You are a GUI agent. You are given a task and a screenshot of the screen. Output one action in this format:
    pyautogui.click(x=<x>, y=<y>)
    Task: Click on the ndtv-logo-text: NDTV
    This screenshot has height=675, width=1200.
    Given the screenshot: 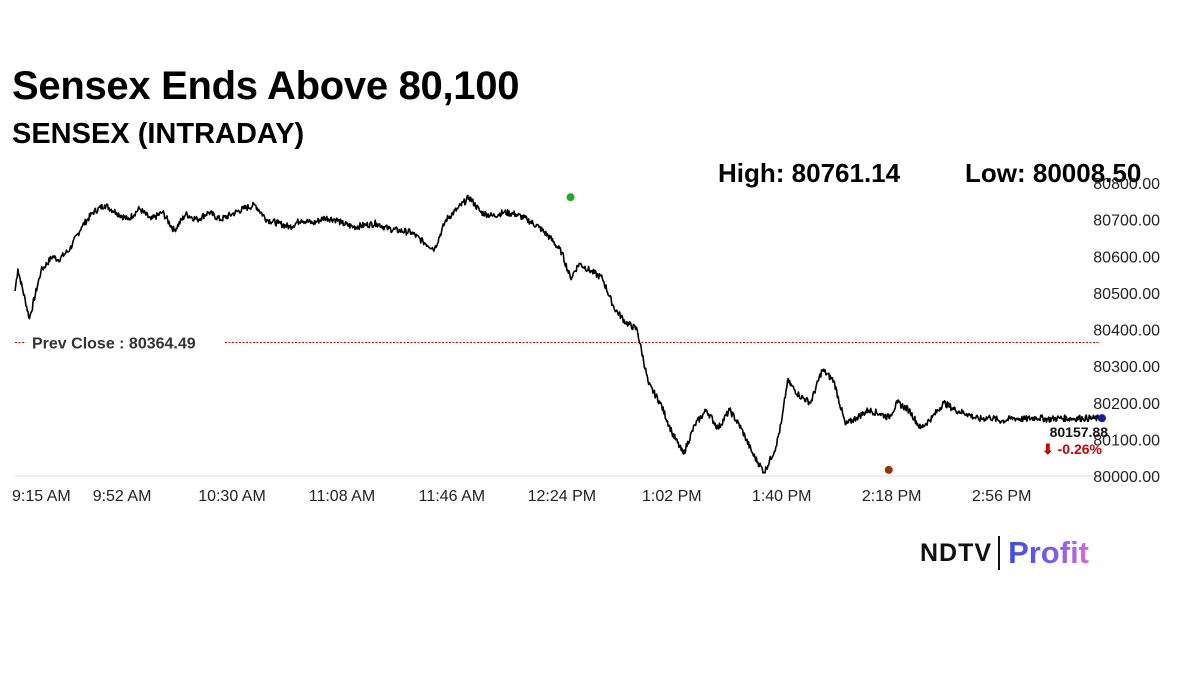 What is the action you would take?
    pyautogui.click(x=956, y=552)
    